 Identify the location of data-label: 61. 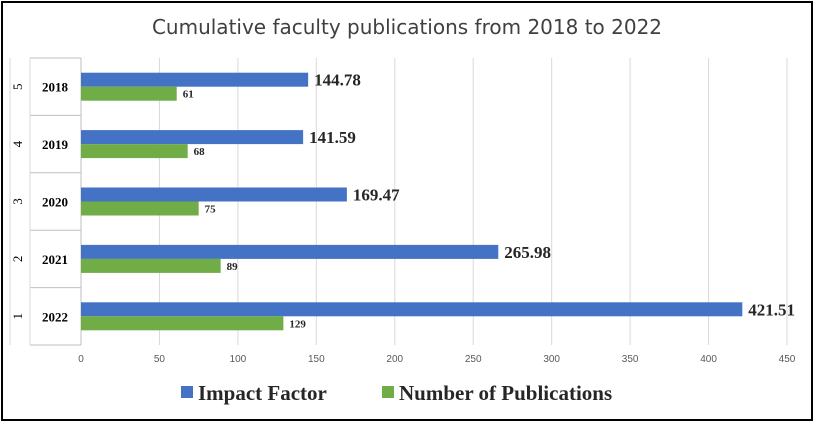
(188, 95).